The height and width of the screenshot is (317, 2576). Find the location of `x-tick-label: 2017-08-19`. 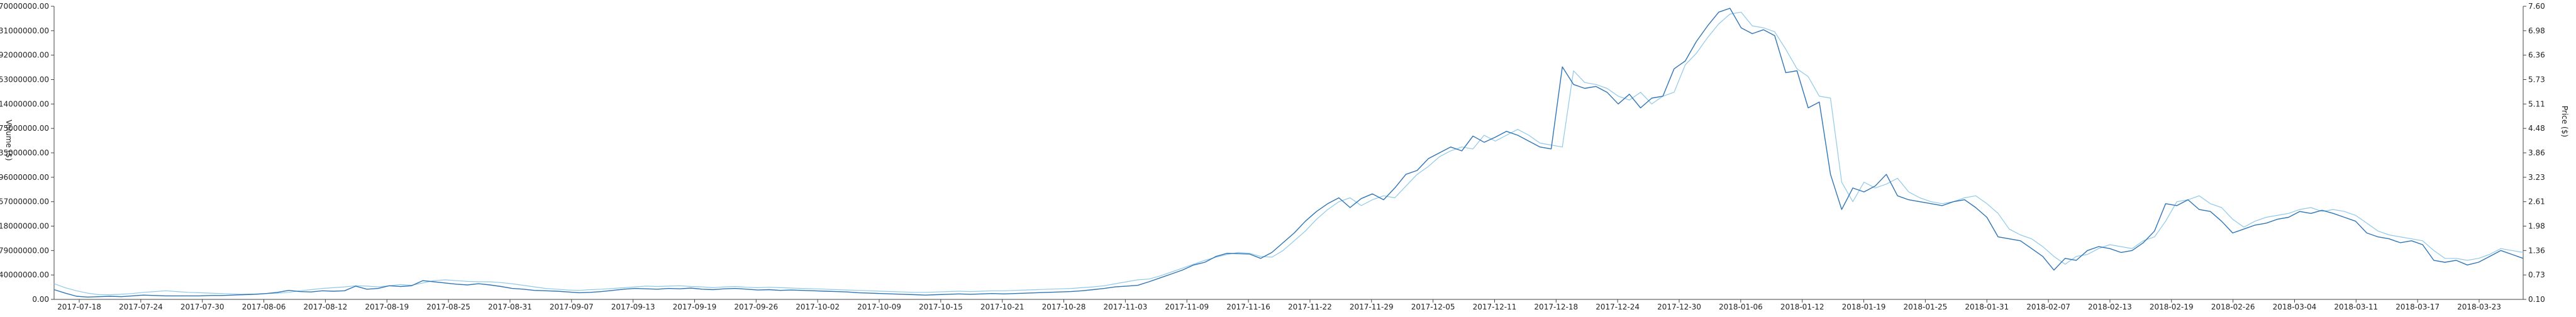

x-tick-label: 2017-08-19 is located at coordinates (387, 307).